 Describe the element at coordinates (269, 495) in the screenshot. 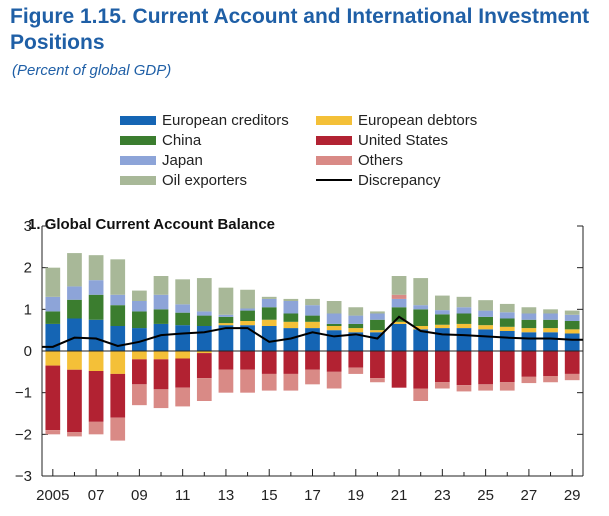

I see `x-tick-label: 15` at that location.